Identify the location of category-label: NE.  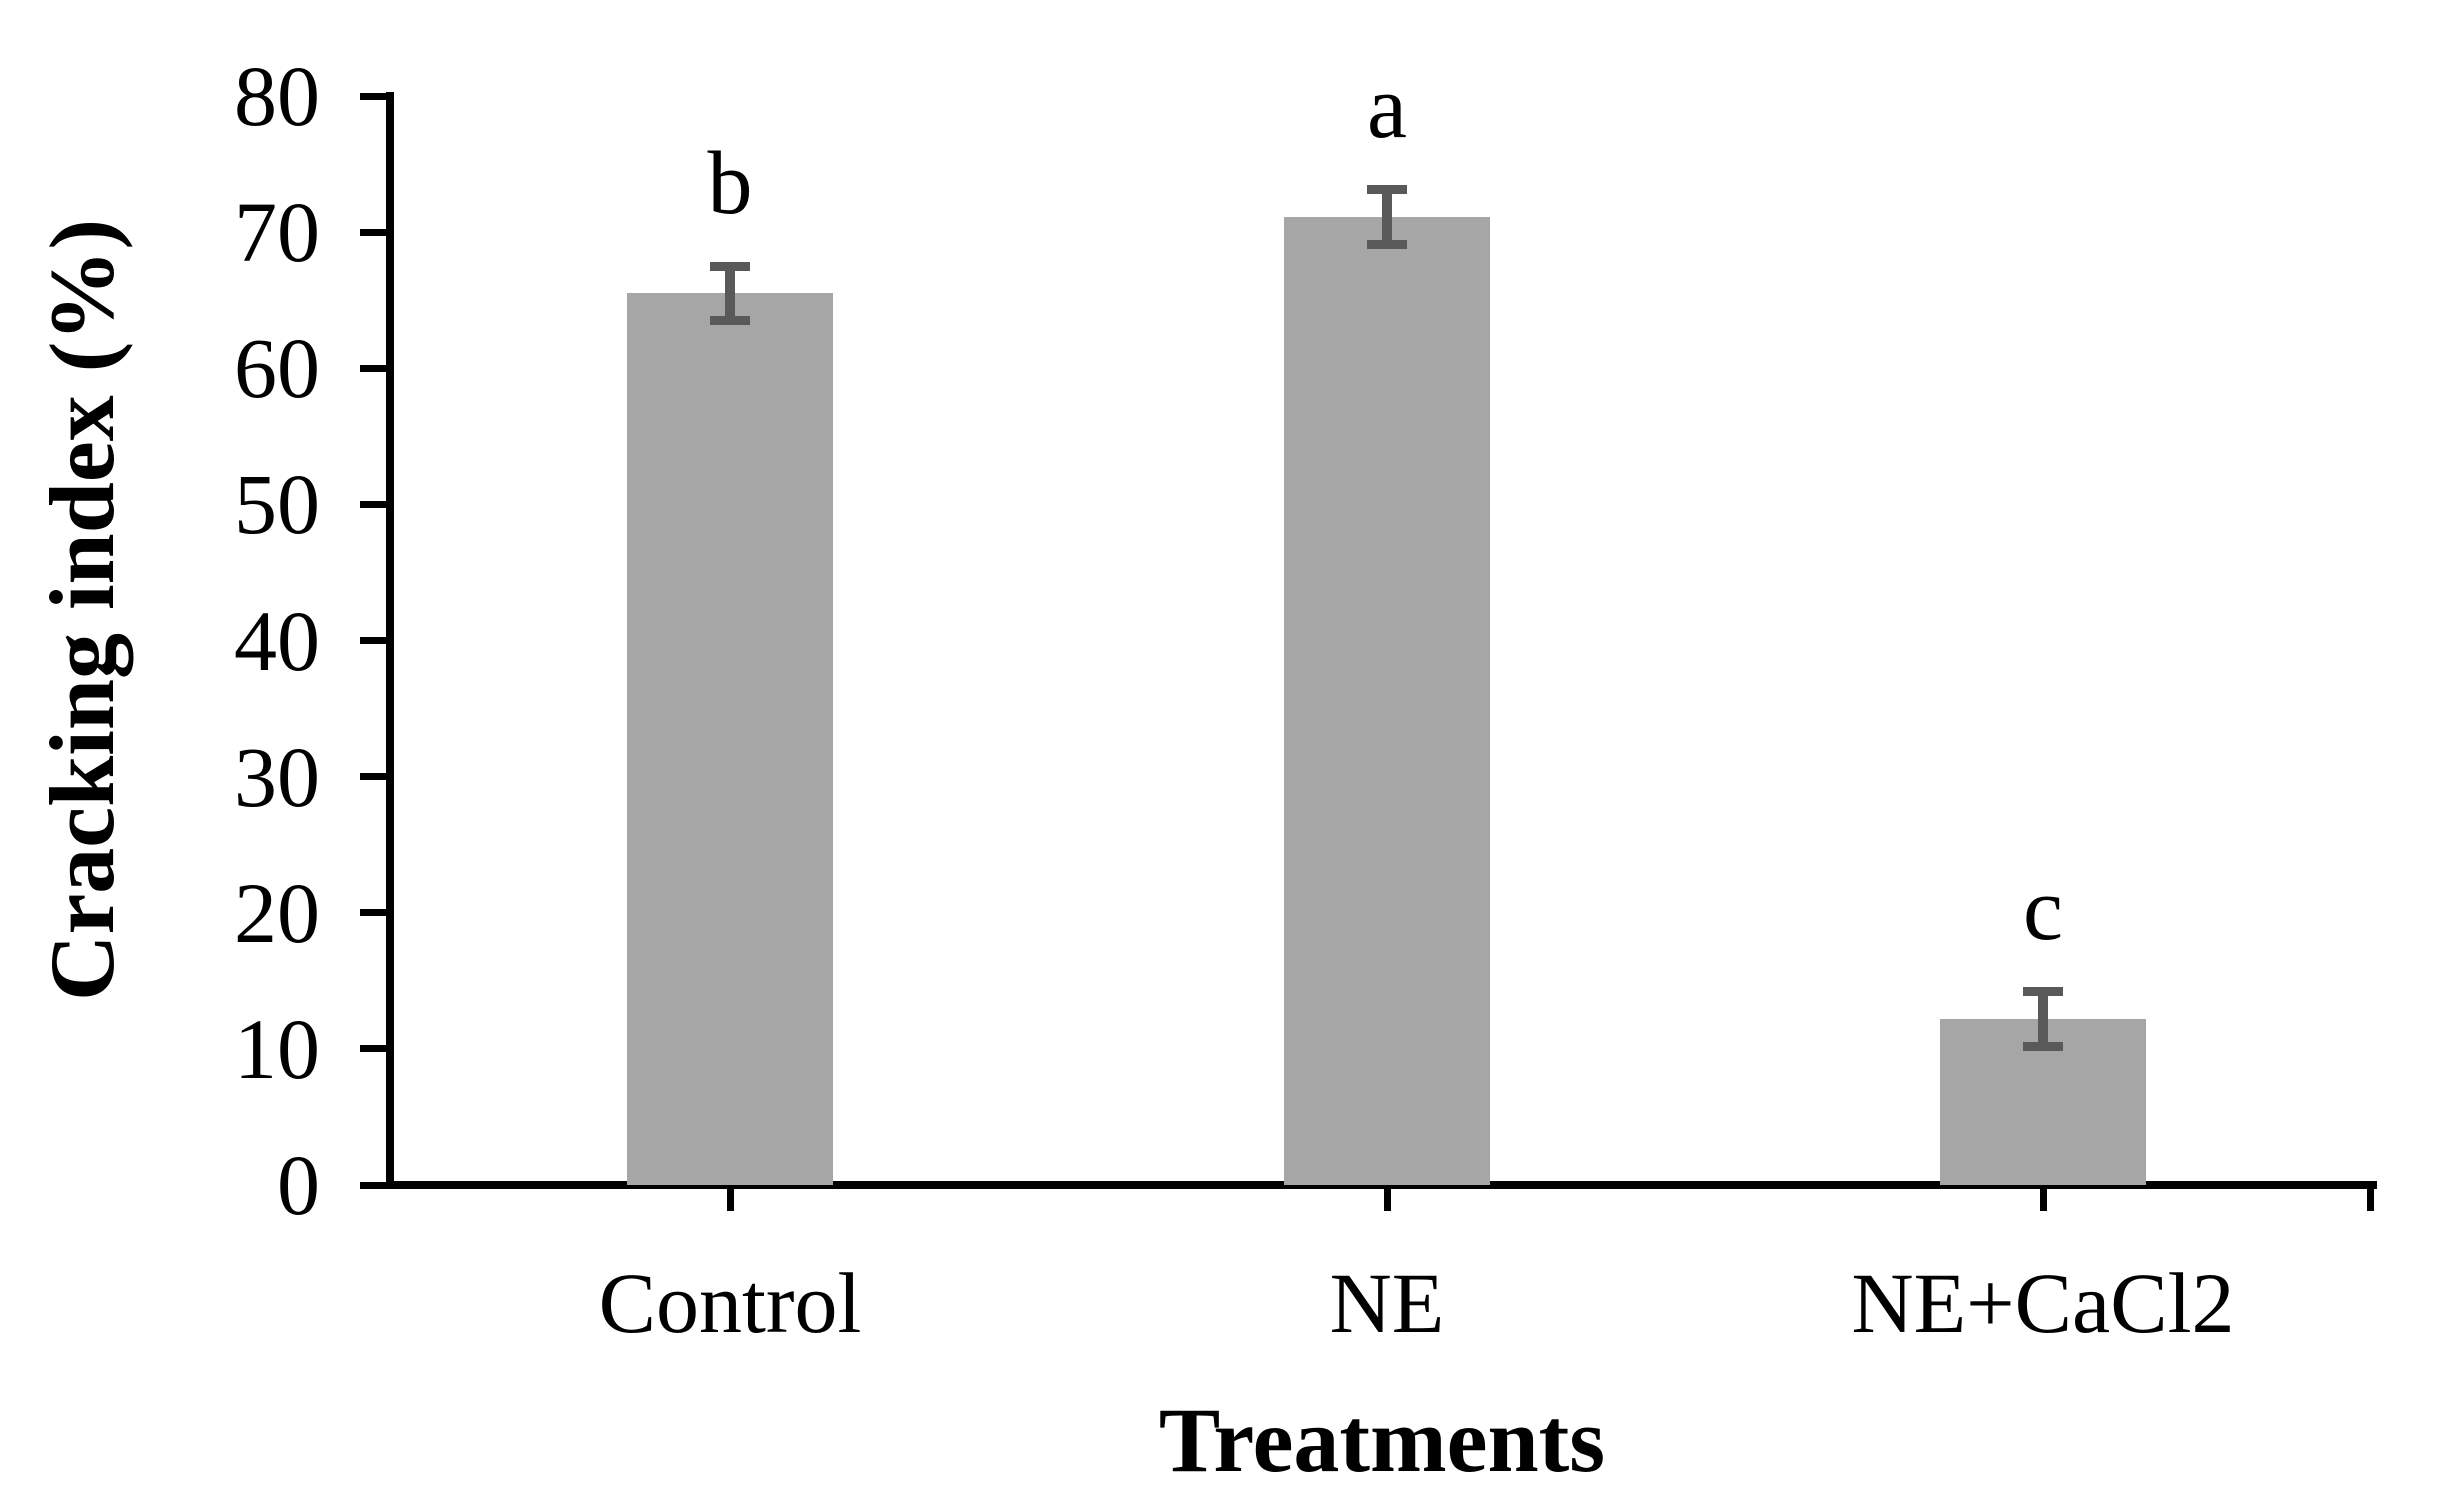
(1387, 1303).